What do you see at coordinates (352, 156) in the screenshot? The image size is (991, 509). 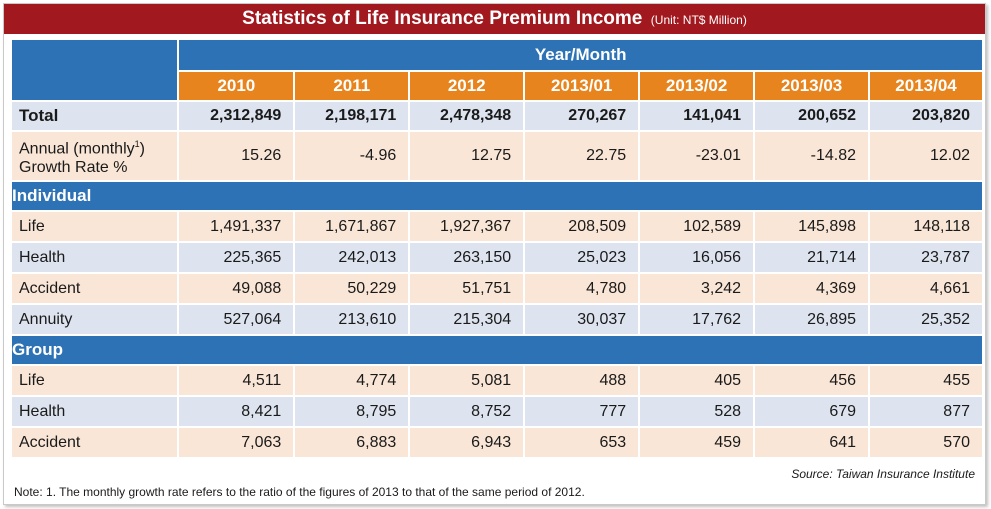 I see `table-cell: -4.96` at bounding box center [352, 156].